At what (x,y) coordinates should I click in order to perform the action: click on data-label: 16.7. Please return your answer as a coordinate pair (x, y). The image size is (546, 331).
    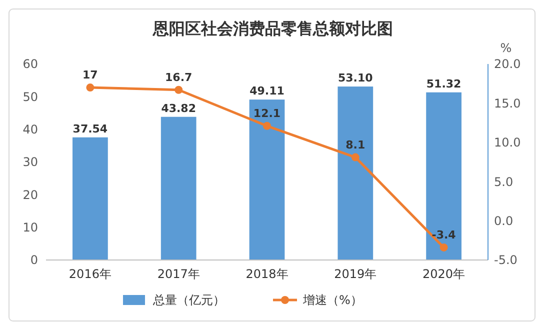
    Looking at the image, I should click on (178, 77).